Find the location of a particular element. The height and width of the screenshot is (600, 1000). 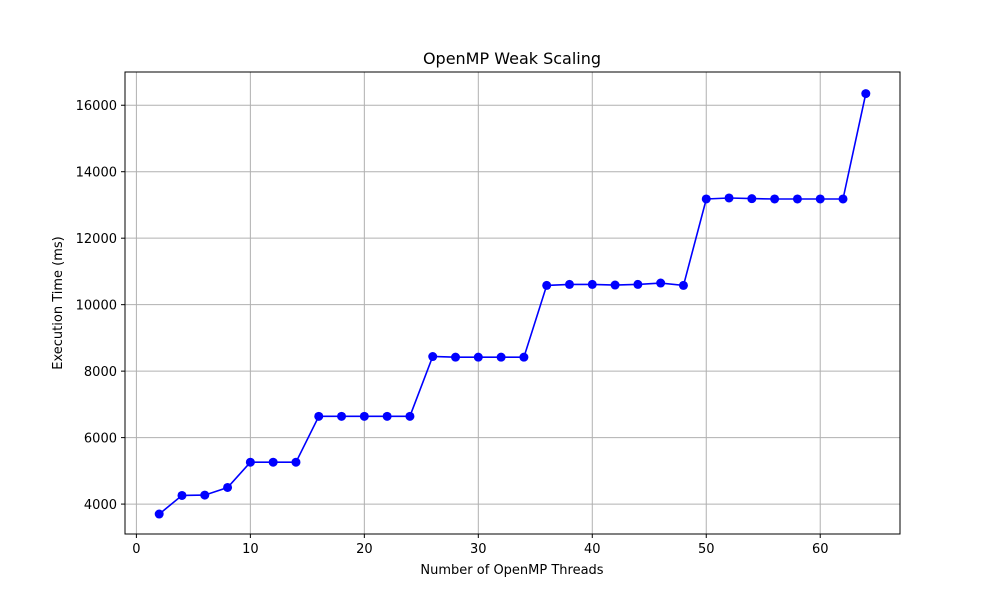

y-axis: 4000 6000 8000 10000 12000 14000 16000 is located at coordinates (100, 306).